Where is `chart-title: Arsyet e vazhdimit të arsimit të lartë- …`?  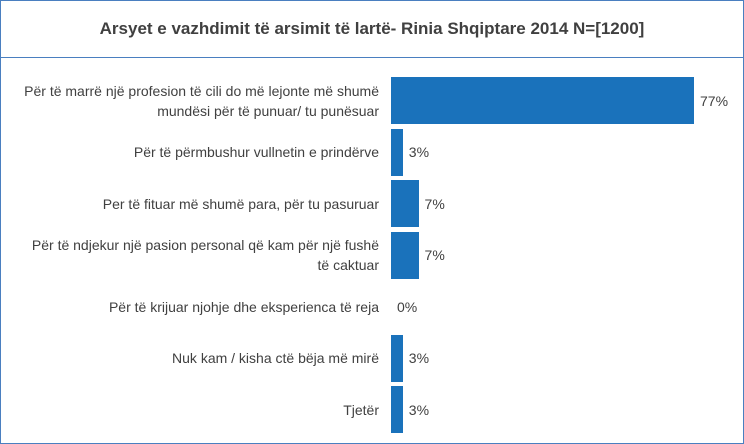 chart-title: Arsyet e vazhdimit të arsimit të lartë- … is located at coordinates (372, 29).